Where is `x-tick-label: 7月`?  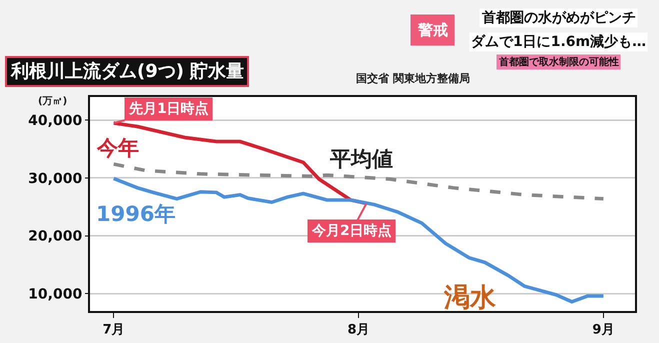
x-tick-label: 7月 is located at coordinates (113, 330).